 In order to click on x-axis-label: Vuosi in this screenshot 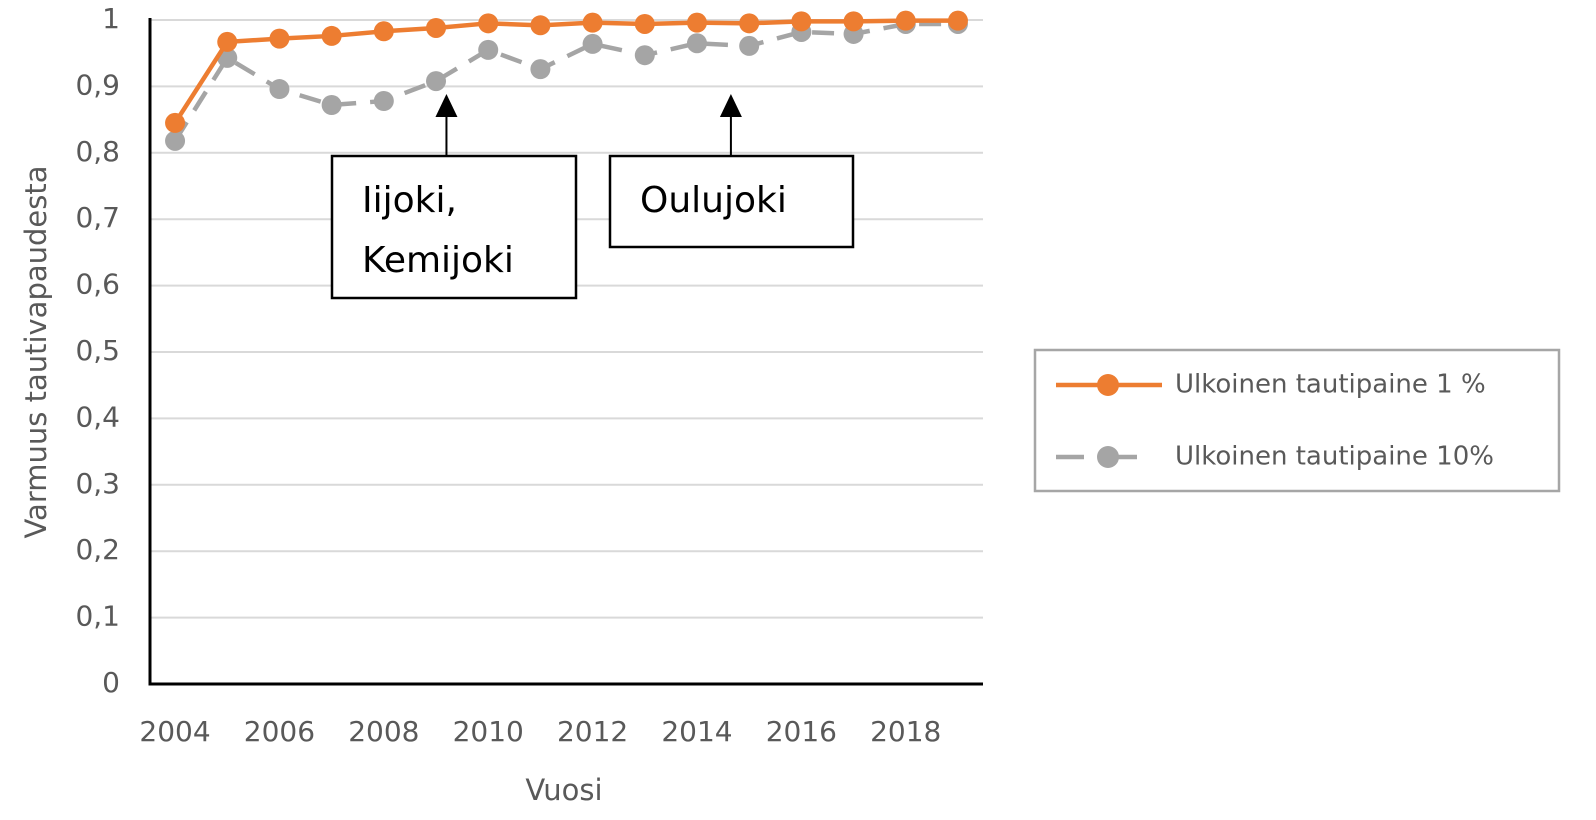, I will do `click(563, 790)`.